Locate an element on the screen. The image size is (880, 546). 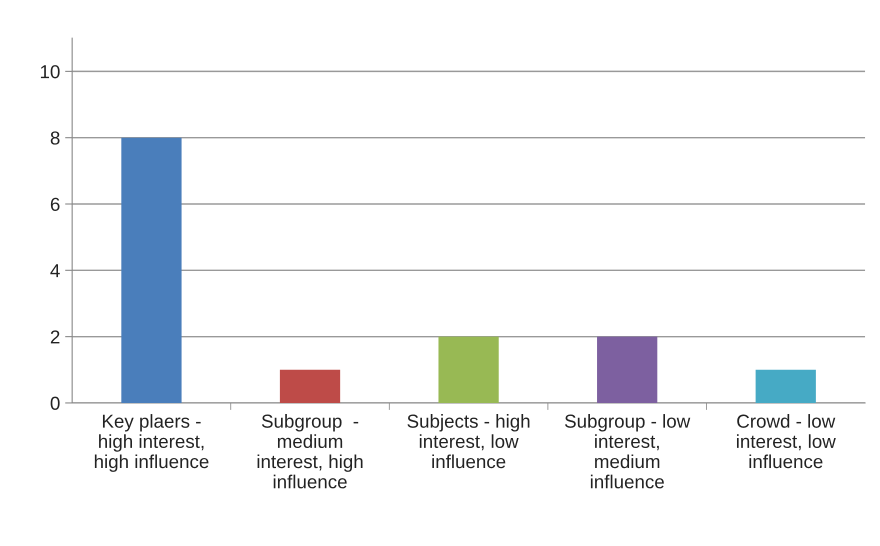
y-tick-label: 2 is located at coordinates (55, 337).